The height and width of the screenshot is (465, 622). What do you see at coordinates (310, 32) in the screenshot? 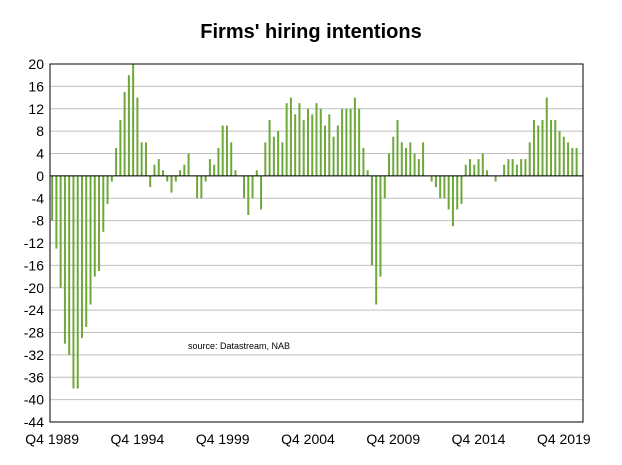
I see `chart-title: Firms' hiring intentions` at bounding box center [310, 32].